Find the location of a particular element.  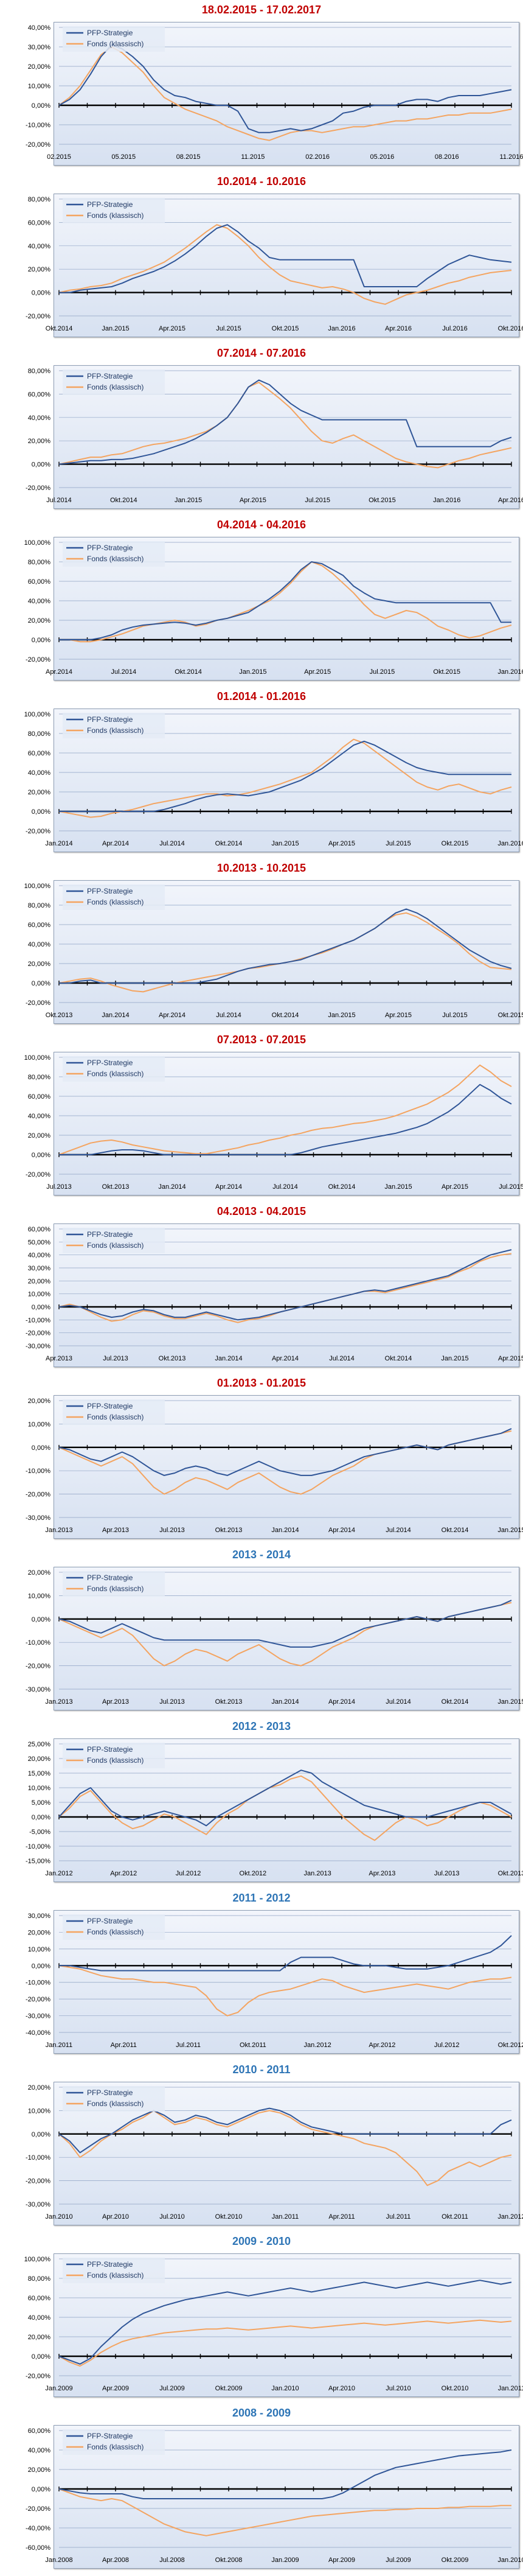

chart-title: 2009 - 2010 is located at coordinates (261, 2241).